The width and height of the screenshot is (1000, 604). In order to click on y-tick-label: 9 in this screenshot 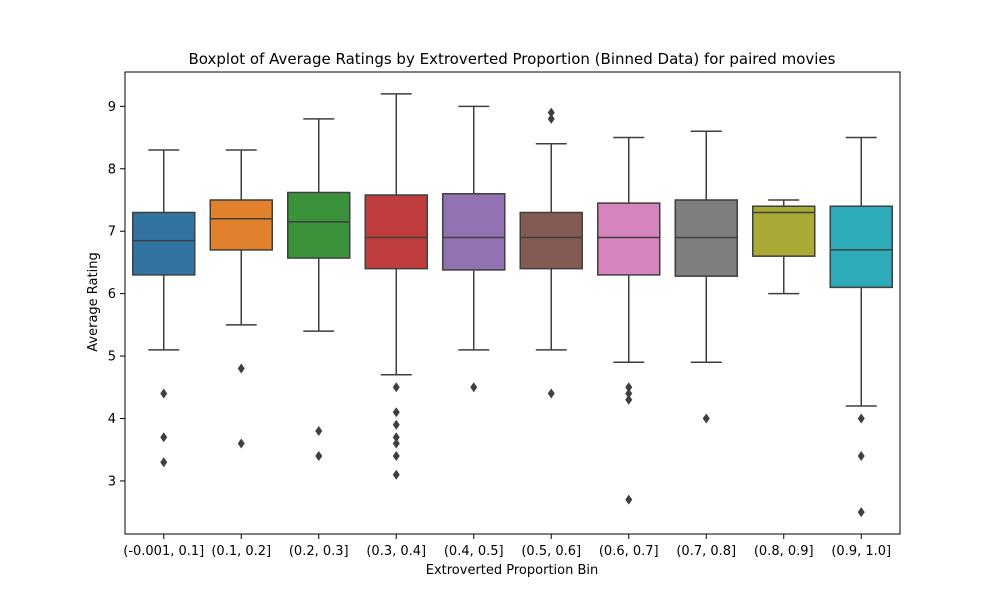, I will do `click(112, 107)`.